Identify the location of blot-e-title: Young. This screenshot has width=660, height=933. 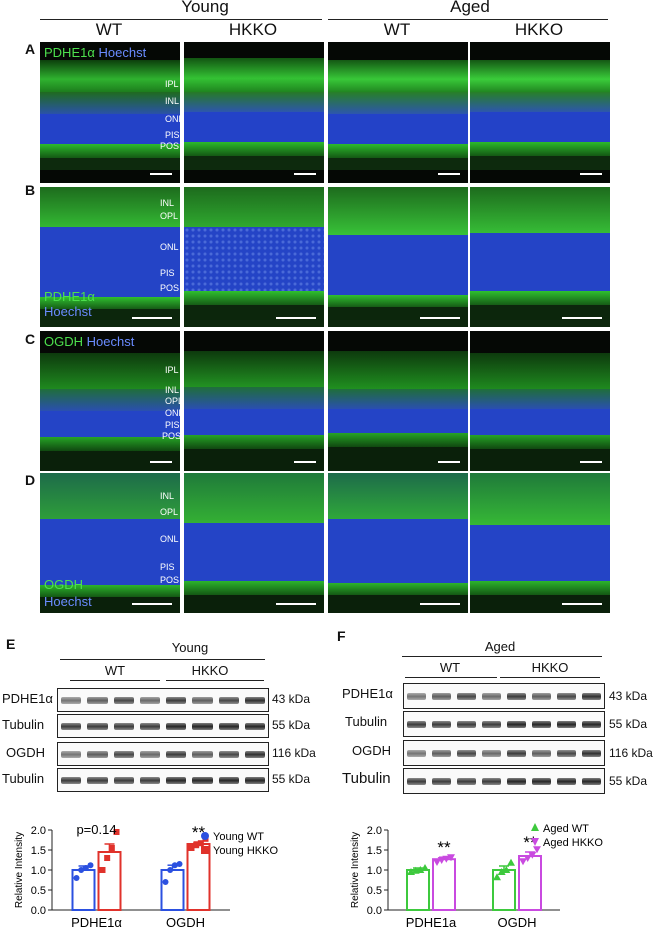
(190, 647).